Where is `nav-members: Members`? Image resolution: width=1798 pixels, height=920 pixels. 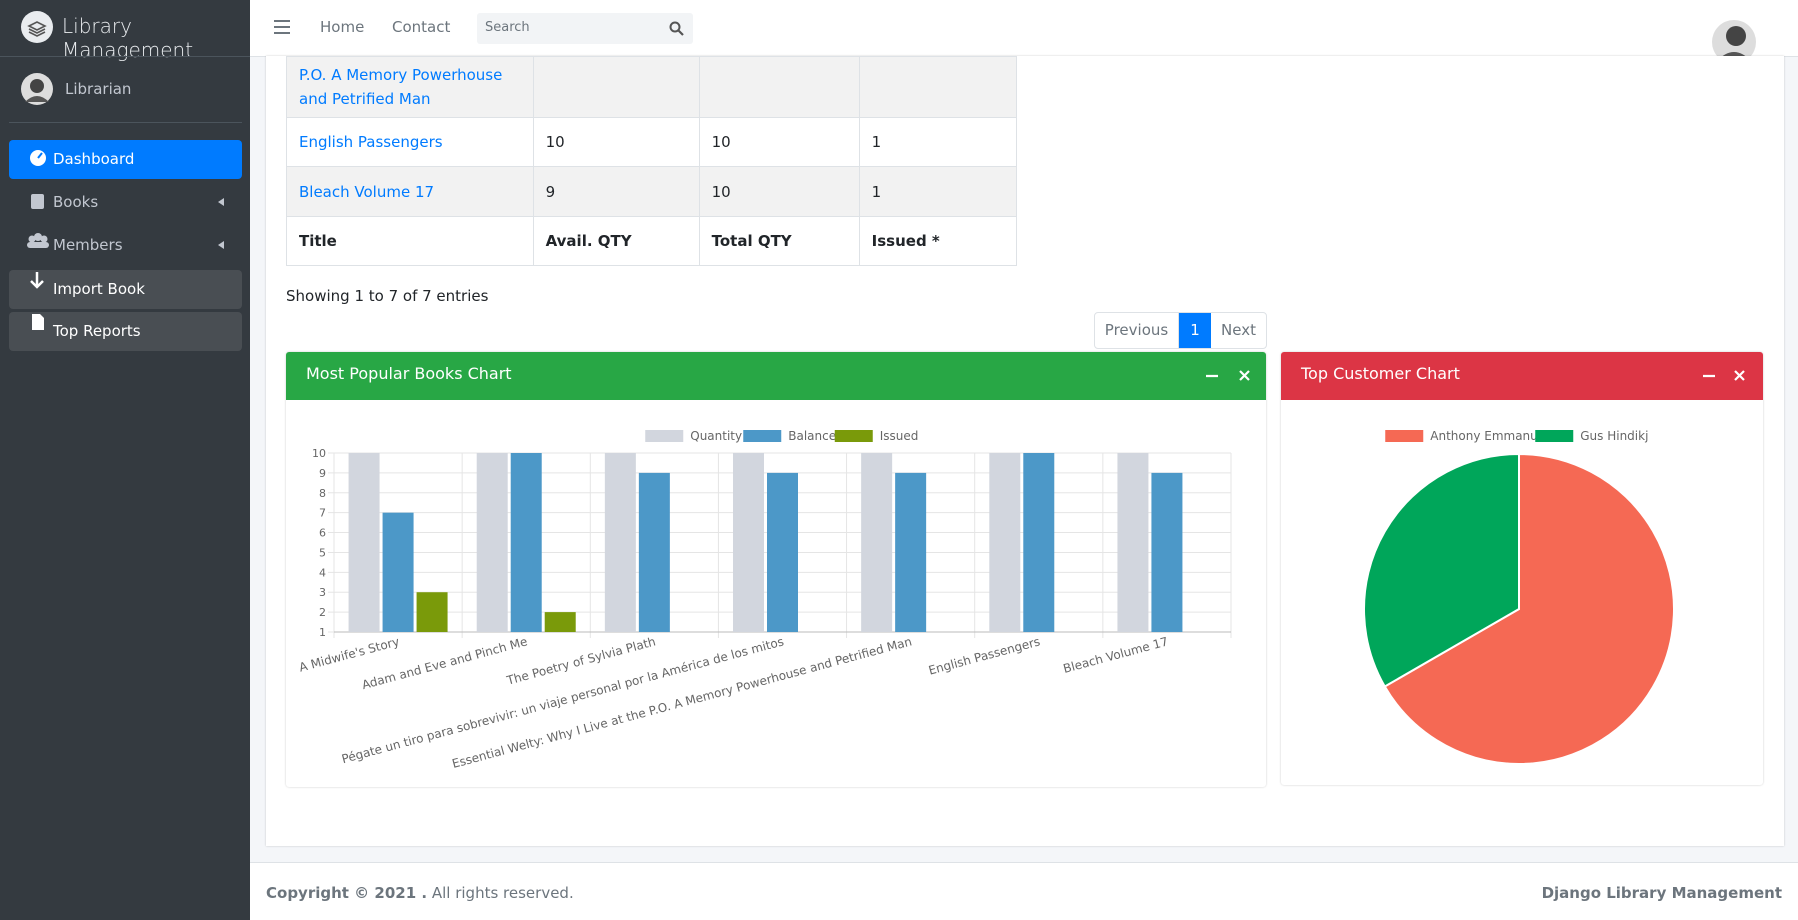
nav-members: Members is located at coordinates (88, 245).